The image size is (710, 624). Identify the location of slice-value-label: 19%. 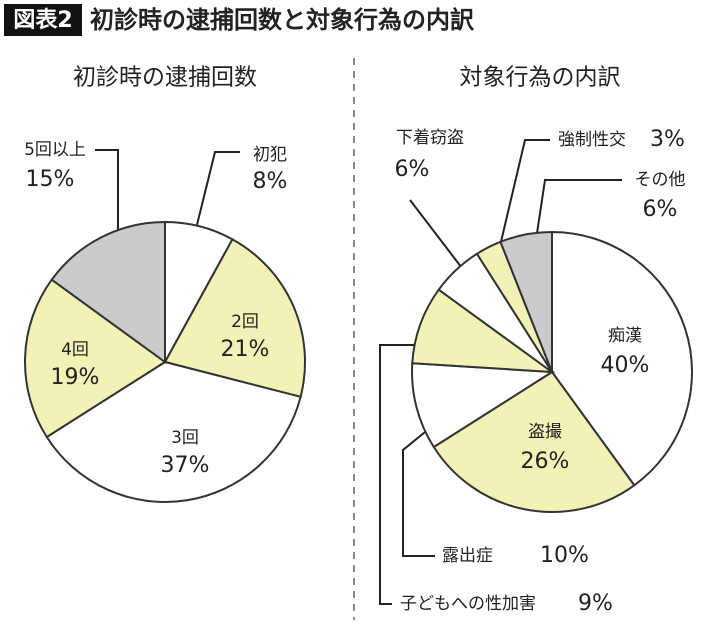
(75, 377).